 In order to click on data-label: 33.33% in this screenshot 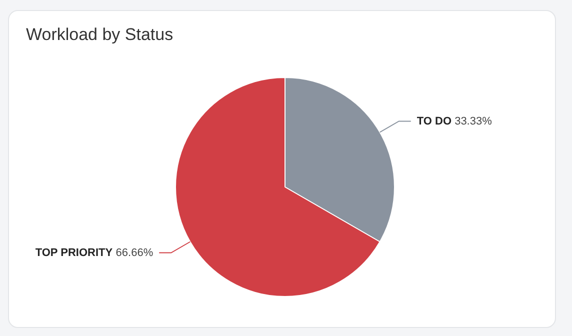, I will do `click(473, 121)`.